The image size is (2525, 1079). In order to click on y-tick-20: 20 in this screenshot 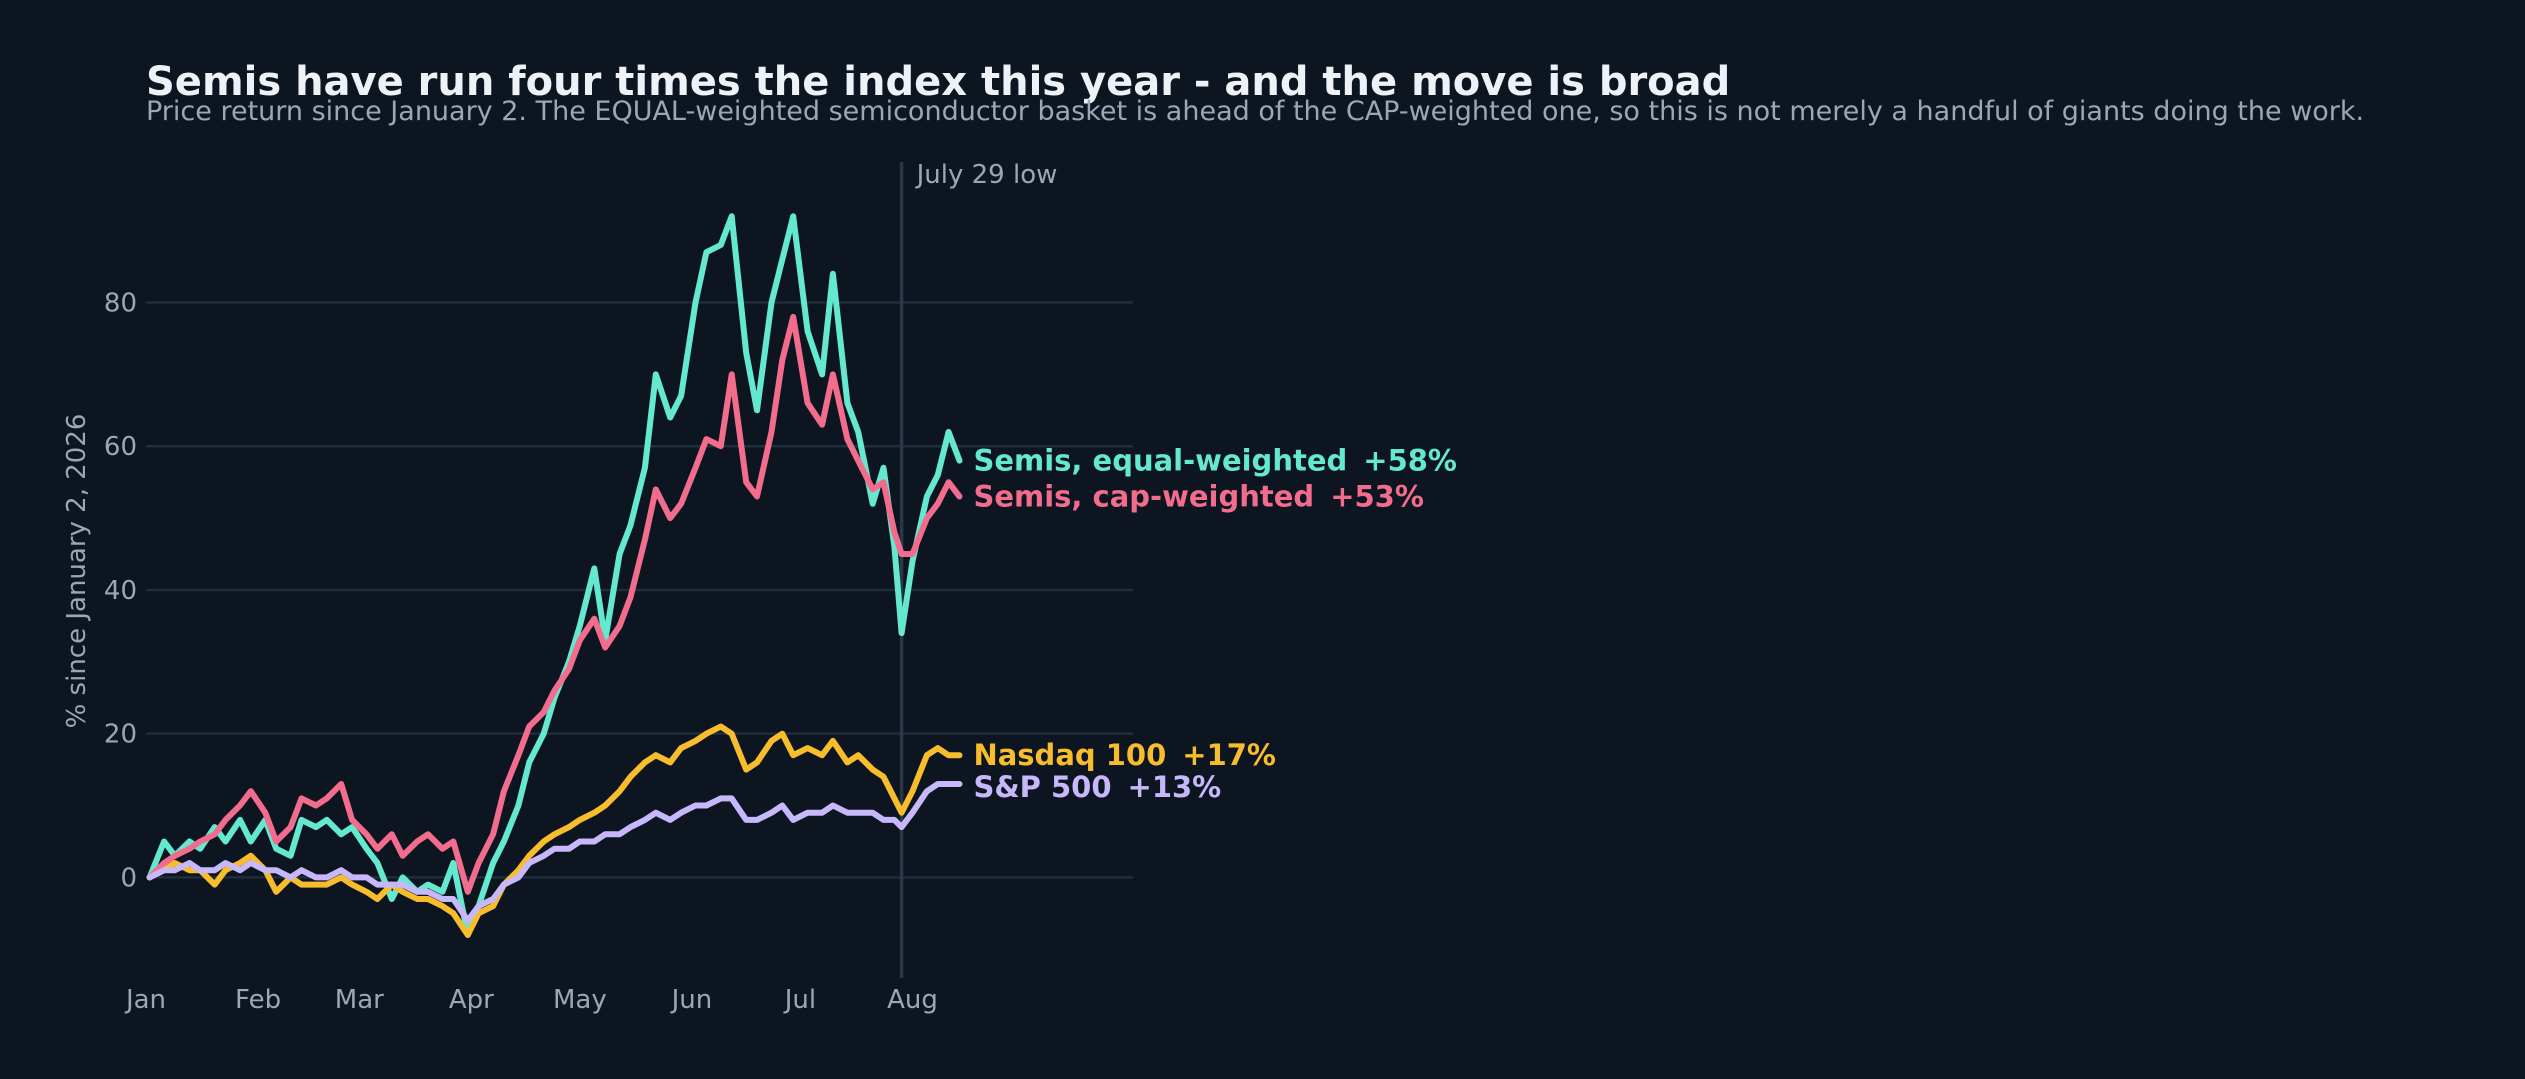, I will do `click(120, 735)`.